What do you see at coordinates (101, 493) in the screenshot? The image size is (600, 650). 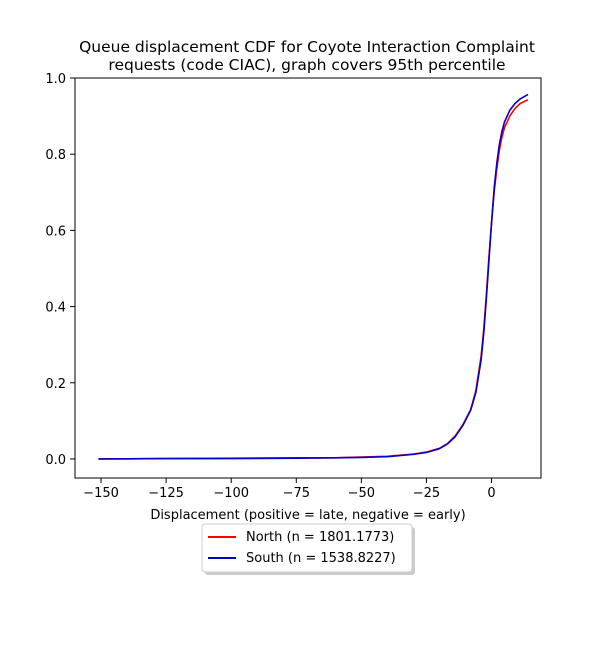 I see `x-tick-label: −150` at bounding box center [101, 493].